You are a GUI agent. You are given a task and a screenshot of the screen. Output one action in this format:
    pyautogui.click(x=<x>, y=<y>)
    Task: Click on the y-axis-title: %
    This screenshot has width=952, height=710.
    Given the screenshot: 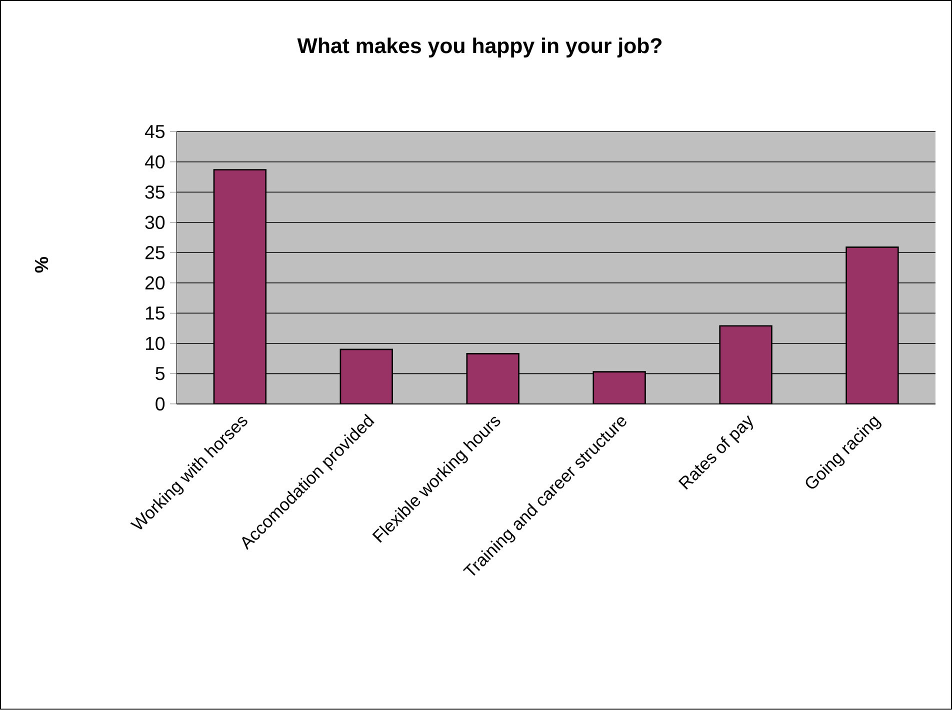 What is the action you would take?
    pyautogui.click(x=41, y=265)
    